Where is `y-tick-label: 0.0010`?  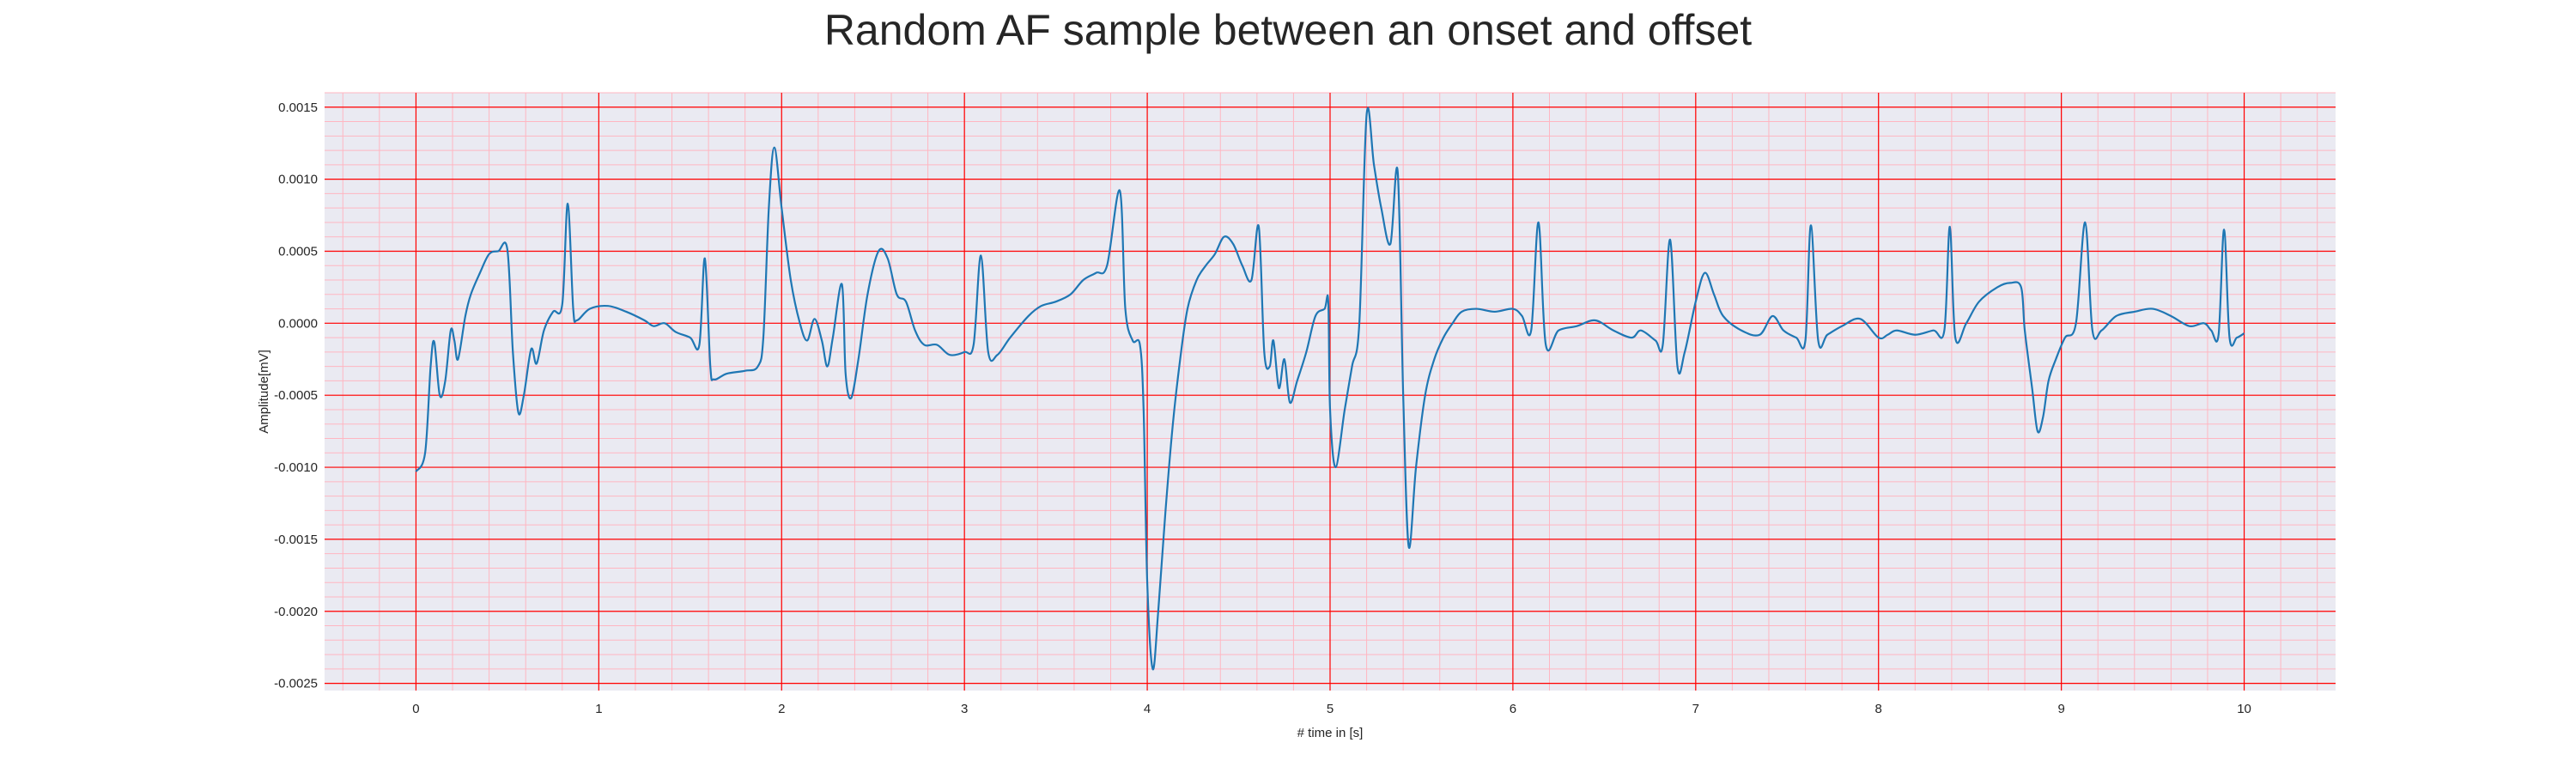
y-tick-label: 0.0010 is located at coordinates (298, 180).